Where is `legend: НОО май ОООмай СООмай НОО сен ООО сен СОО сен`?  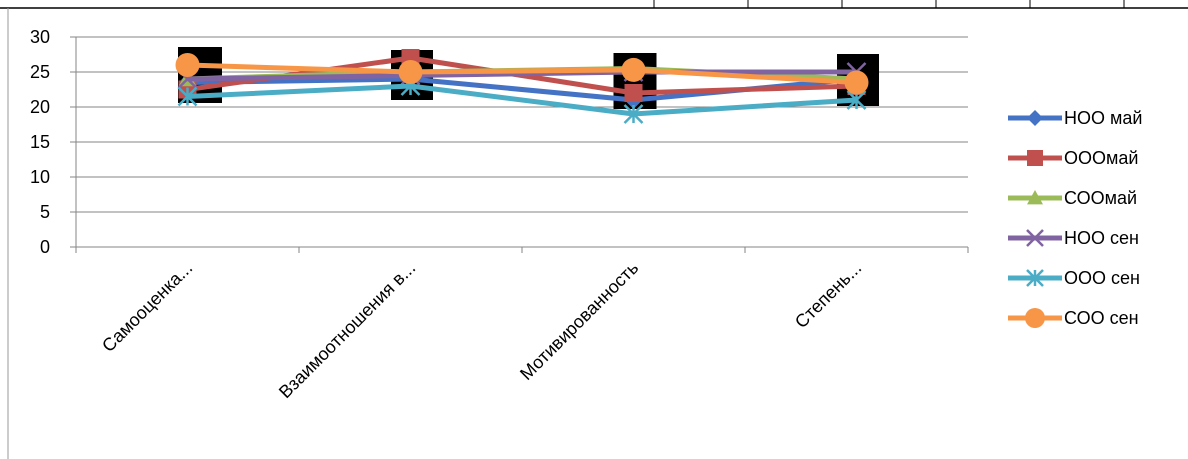
legend: НОО май ОООмай СООмай НОО сен ООО сен СОО сен is located at coordinates (1075, 218).